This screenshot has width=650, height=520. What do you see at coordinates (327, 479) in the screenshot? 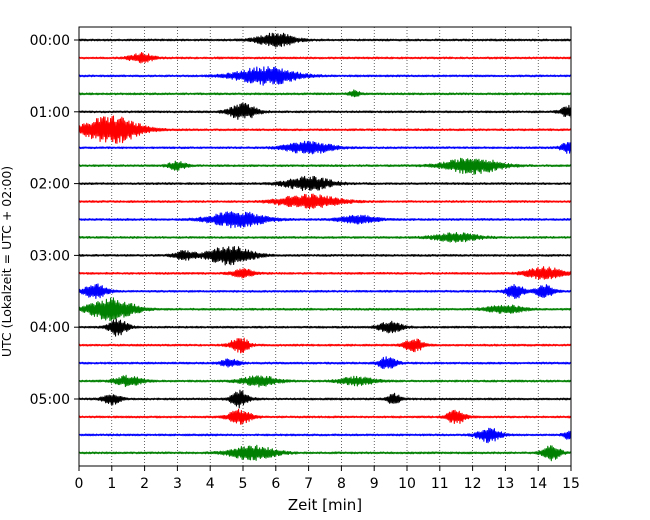
I see `x-axis-ticks: 0 1 2 3 4 5 6 7 8 9 10 11 12 13 14 15` at bounding box center [327, 479].